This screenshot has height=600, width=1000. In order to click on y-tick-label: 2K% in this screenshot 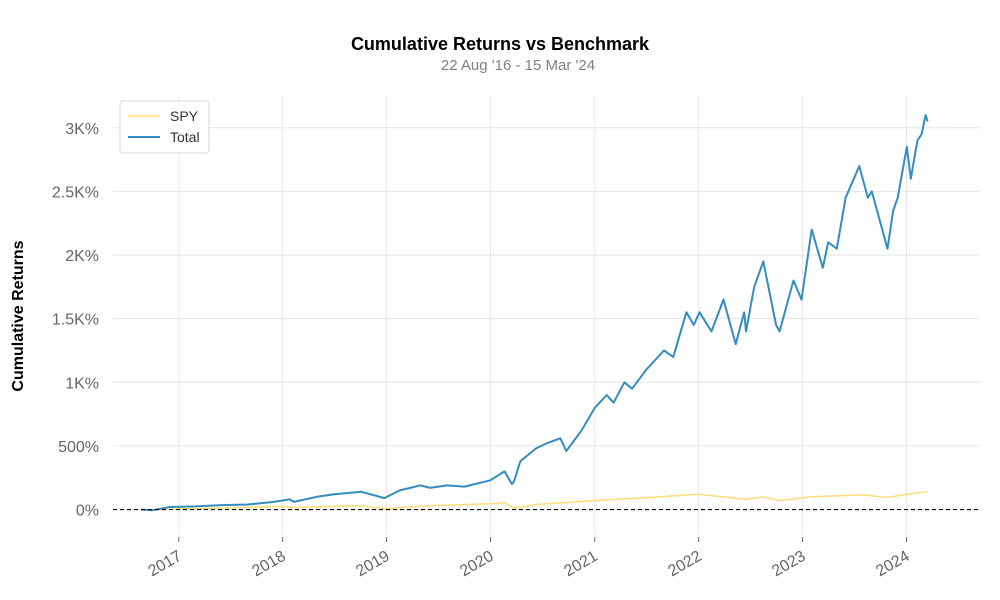, I will do `click(82, 256)`.